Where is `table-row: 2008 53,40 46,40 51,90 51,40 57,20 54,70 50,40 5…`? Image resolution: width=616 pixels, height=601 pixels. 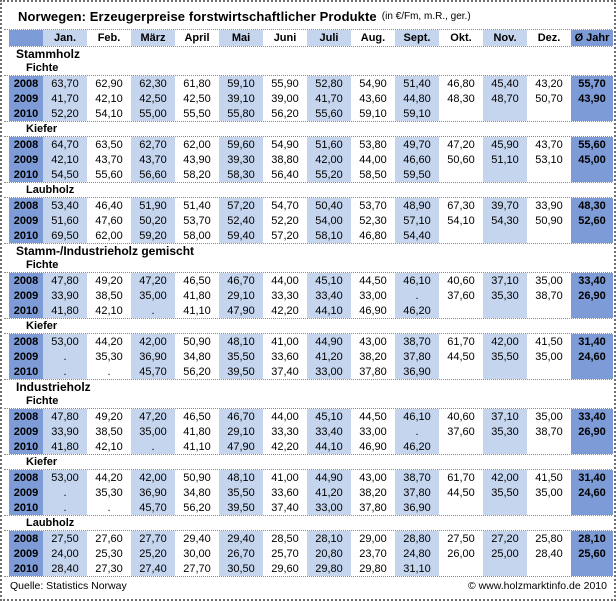 table-row: 2008 53,40 46,40 51,90 51,40 57,20 54,70 50,40 5… is located at coordinates (311, 205).